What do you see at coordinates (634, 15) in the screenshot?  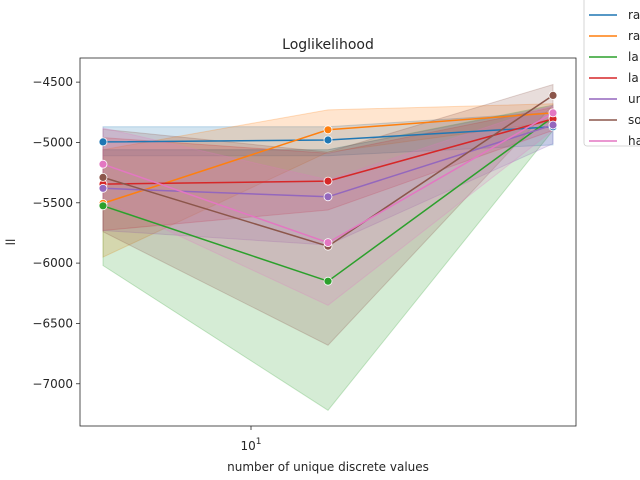 I see `legend-label-1: ra` at bounding box center [634, 15].